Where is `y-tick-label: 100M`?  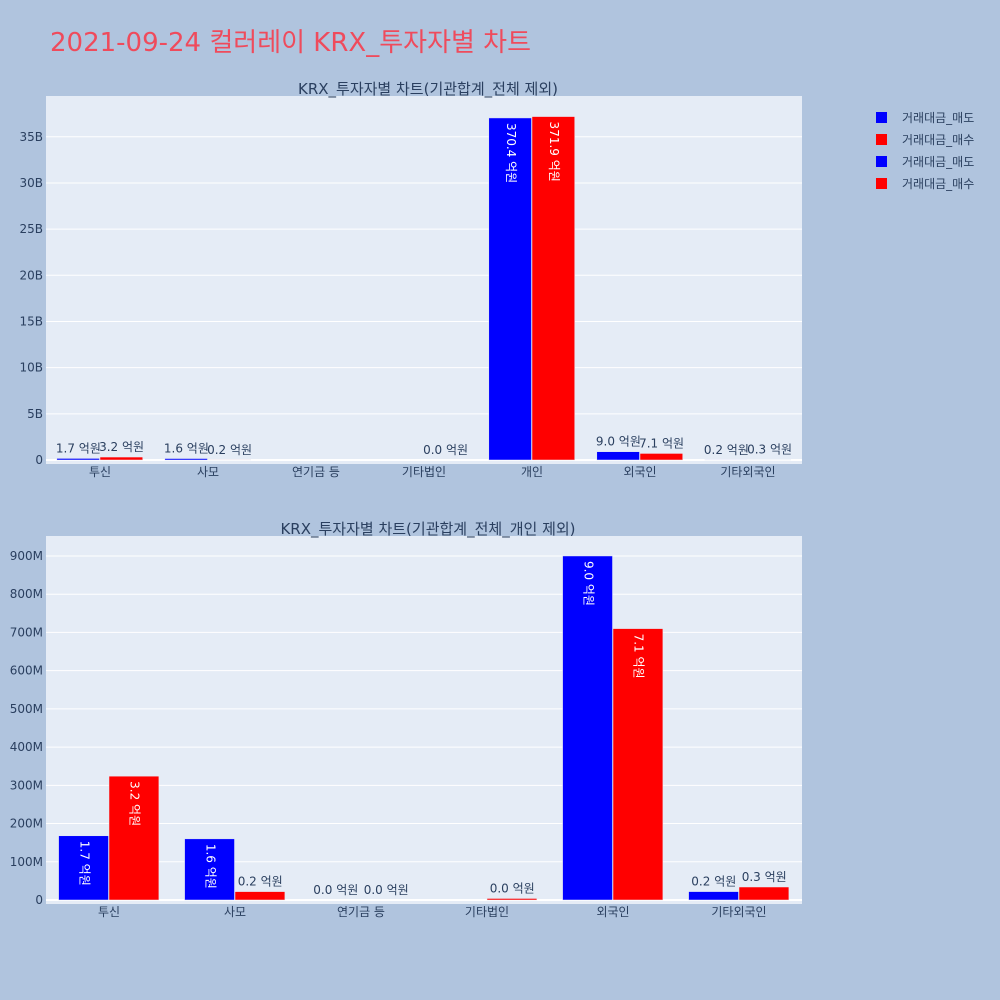 y-tick-label: 100M is located at coordinates (26, 862).